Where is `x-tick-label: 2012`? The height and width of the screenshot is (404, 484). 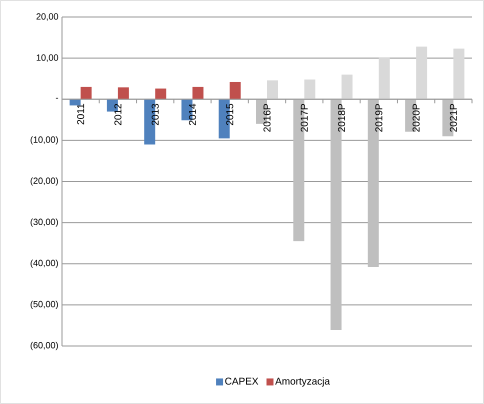 x-tick-label: 2012 is located at coordinates (118, 115).